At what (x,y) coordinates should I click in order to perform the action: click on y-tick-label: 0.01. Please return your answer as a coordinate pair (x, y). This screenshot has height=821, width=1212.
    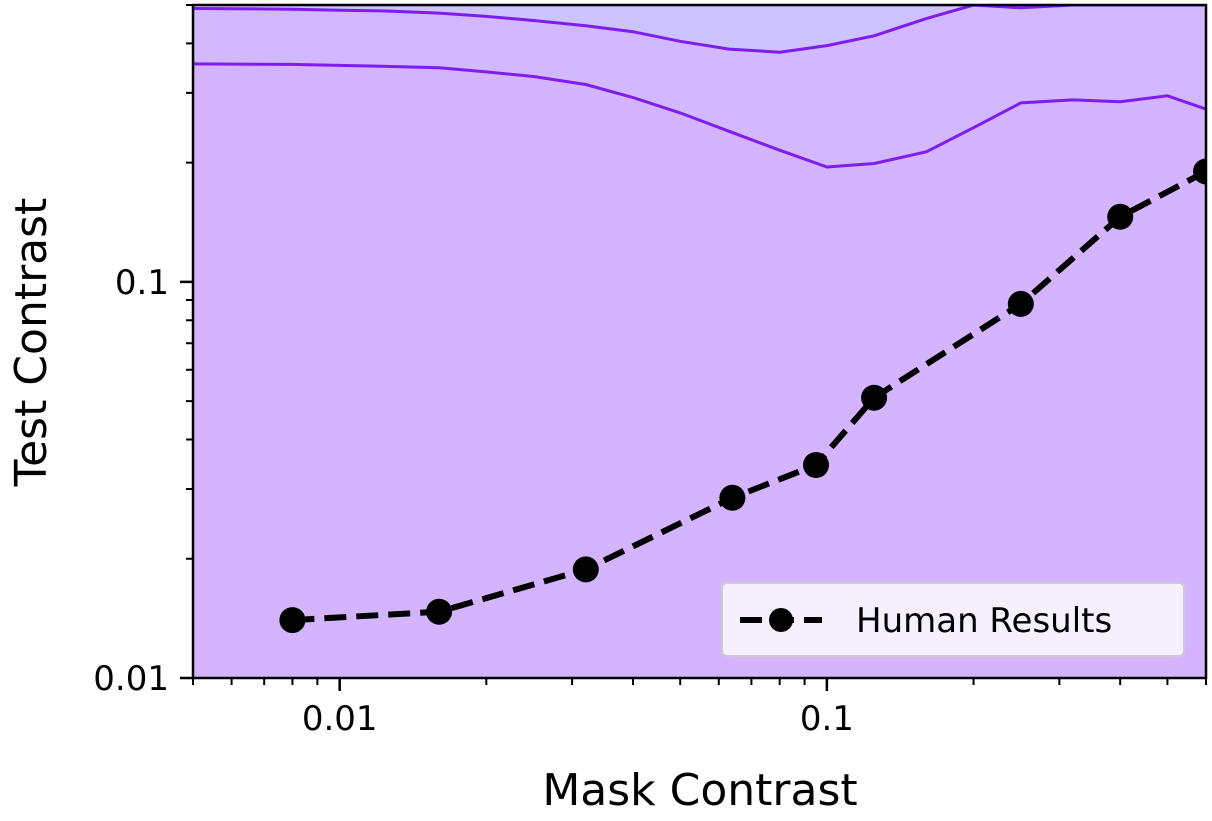
    Looking at the image, I should click on (131, 679).